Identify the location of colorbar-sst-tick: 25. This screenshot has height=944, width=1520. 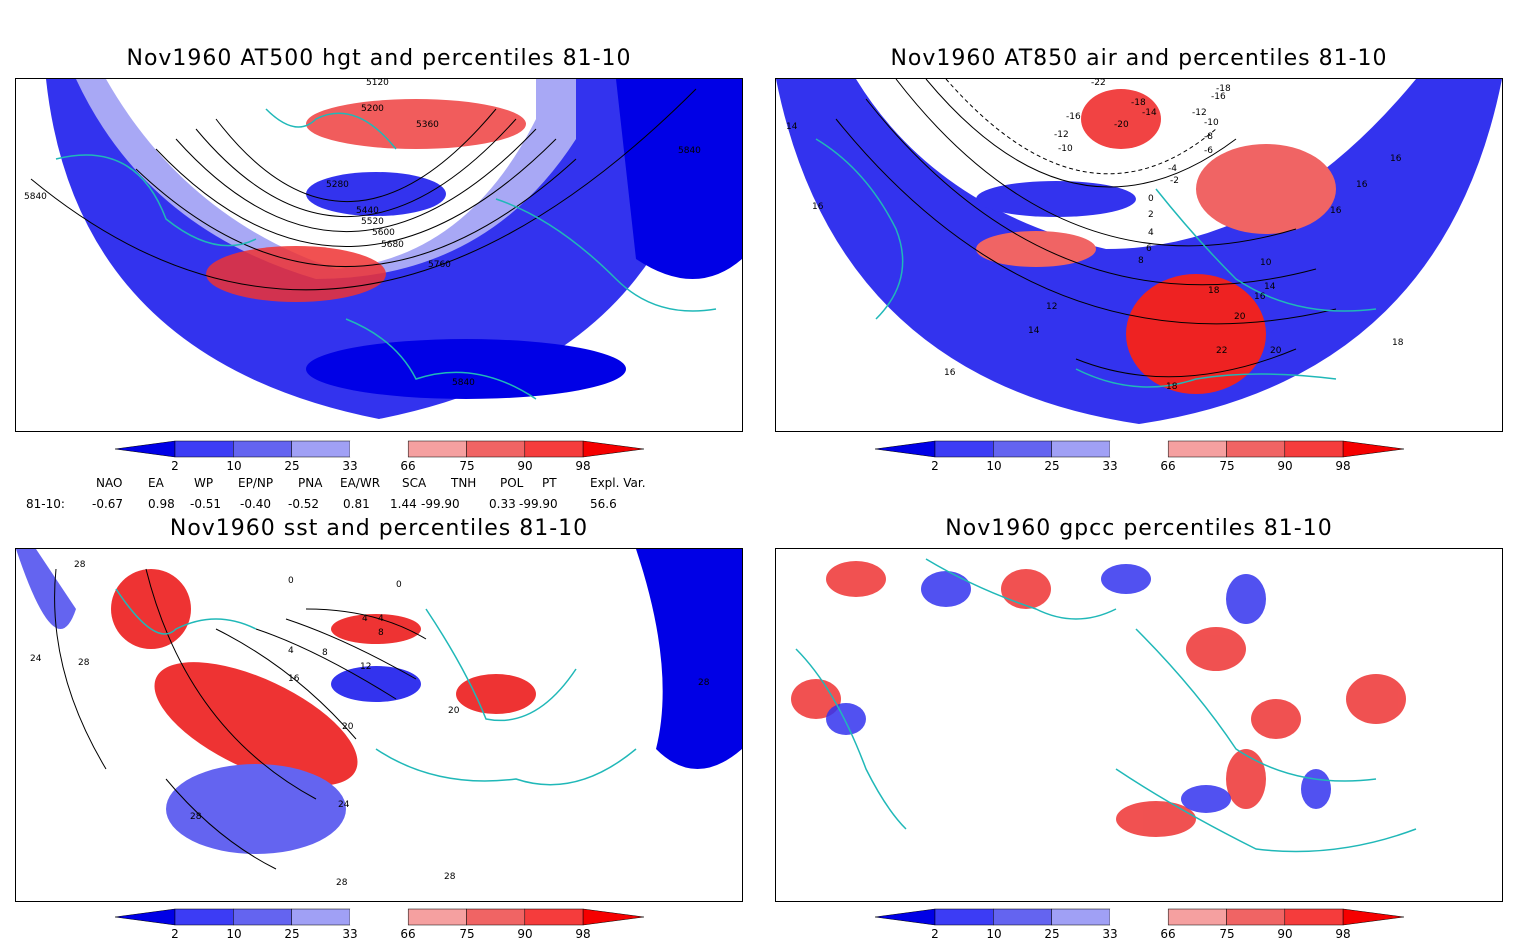
(292, 934).